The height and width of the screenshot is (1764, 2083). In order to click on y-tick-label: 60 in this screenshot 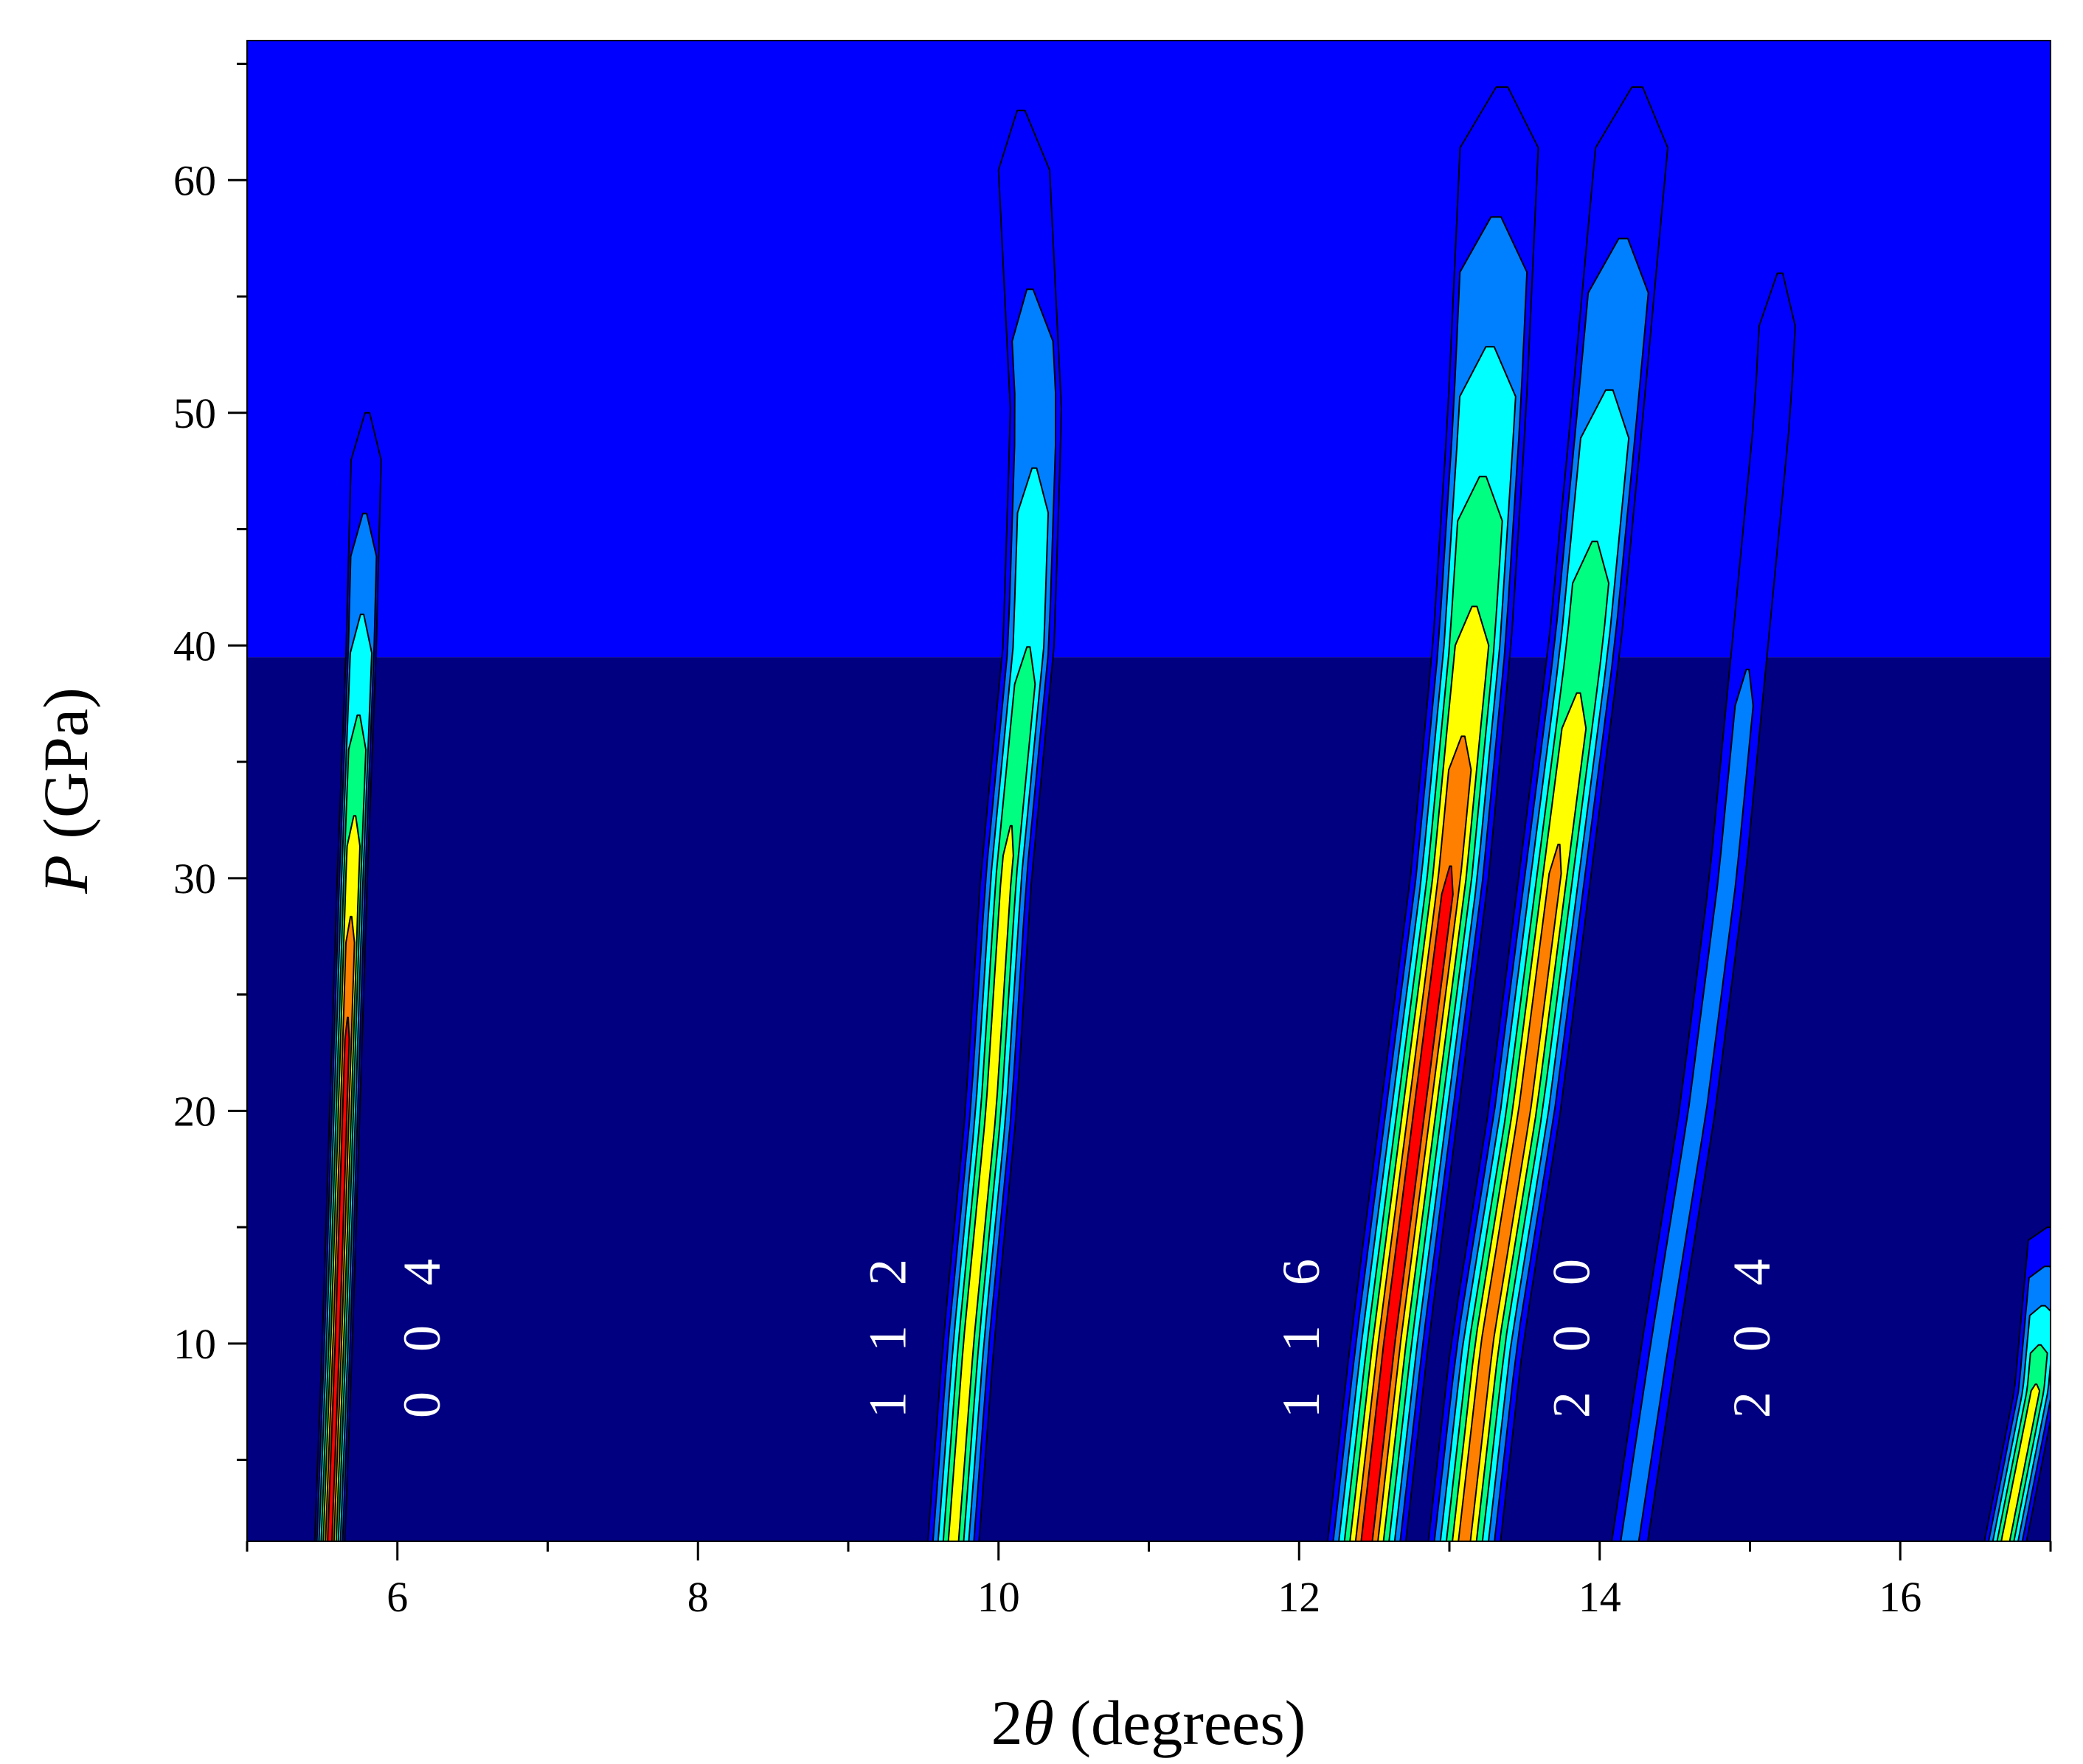, I will do `click(194, 180)`.